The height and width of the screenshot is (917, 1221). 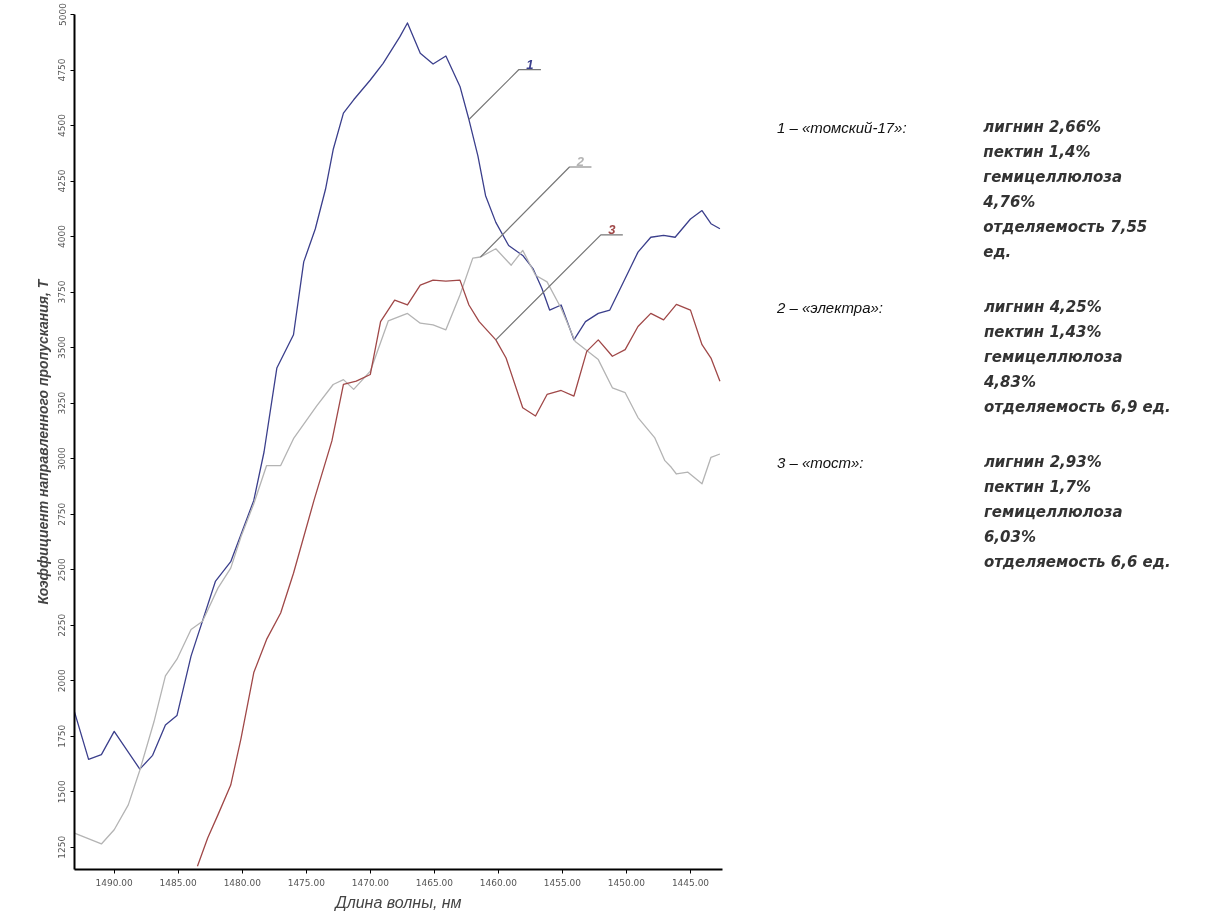 What do you see at coordinates (1037, 152) in the screenshot?
I see `text: пектин 1,4%` at bounding box center [1037, 152].